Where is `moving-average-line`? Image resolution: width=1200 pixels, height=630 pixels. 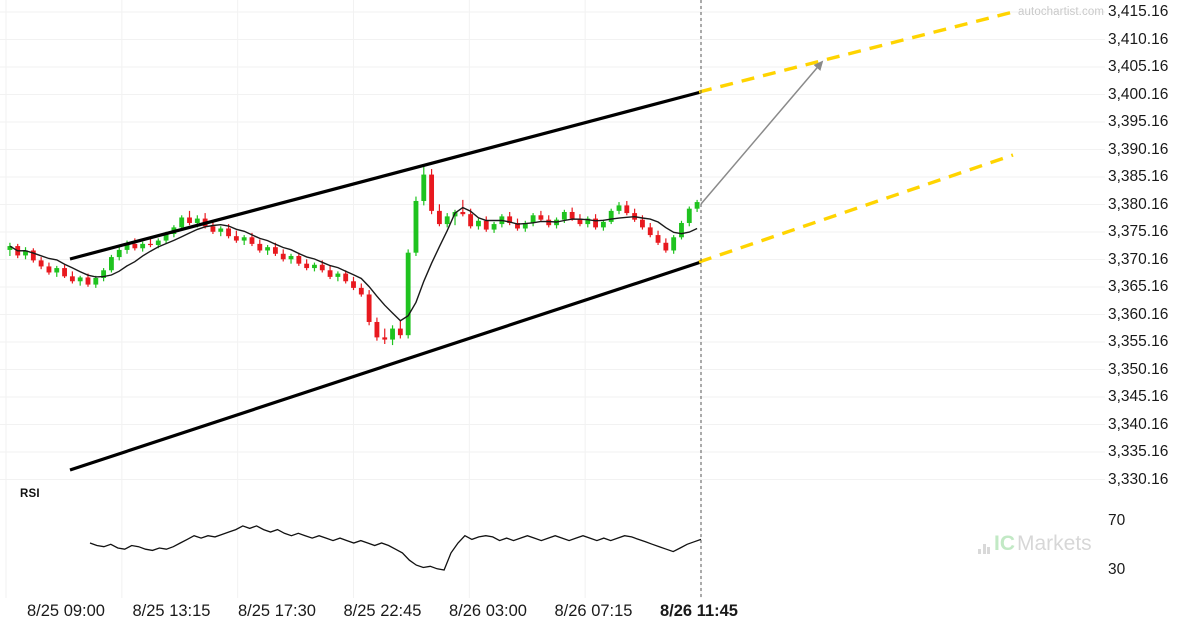
moving-average-line is located at coordinates (353, 264).